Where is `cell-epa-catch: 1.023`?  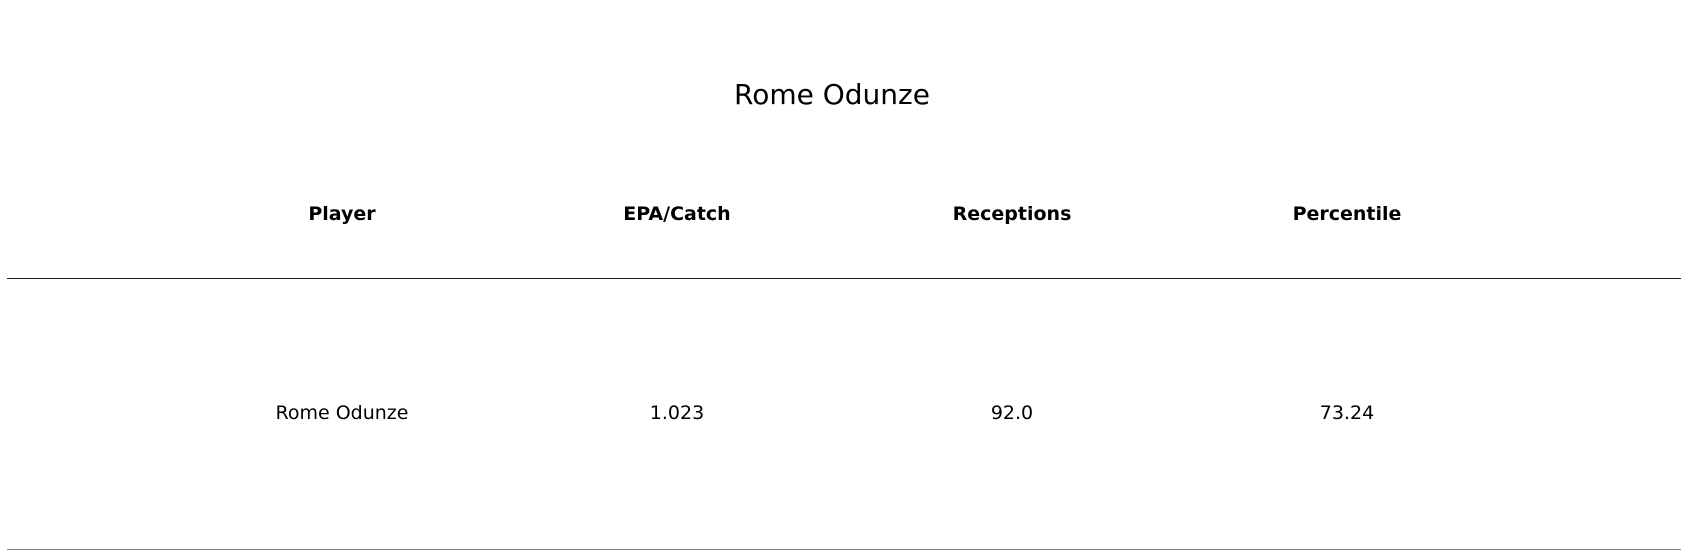 cell-epa-catch: 1.023 is located at coordinates (677, 413).